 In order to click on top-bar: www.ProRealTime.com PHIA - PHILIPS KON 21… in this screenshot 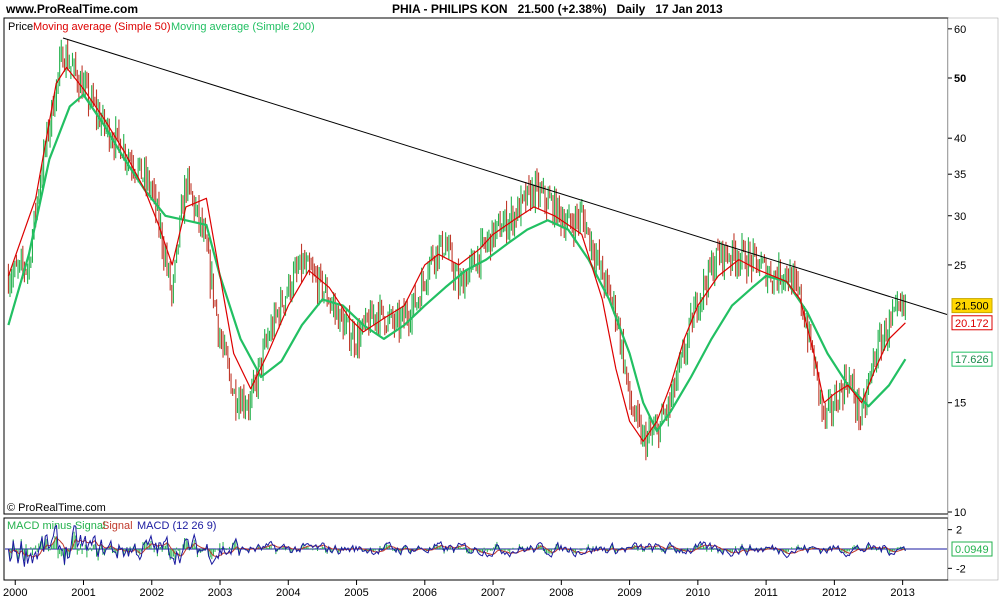, I will do `click(500, 9)`.